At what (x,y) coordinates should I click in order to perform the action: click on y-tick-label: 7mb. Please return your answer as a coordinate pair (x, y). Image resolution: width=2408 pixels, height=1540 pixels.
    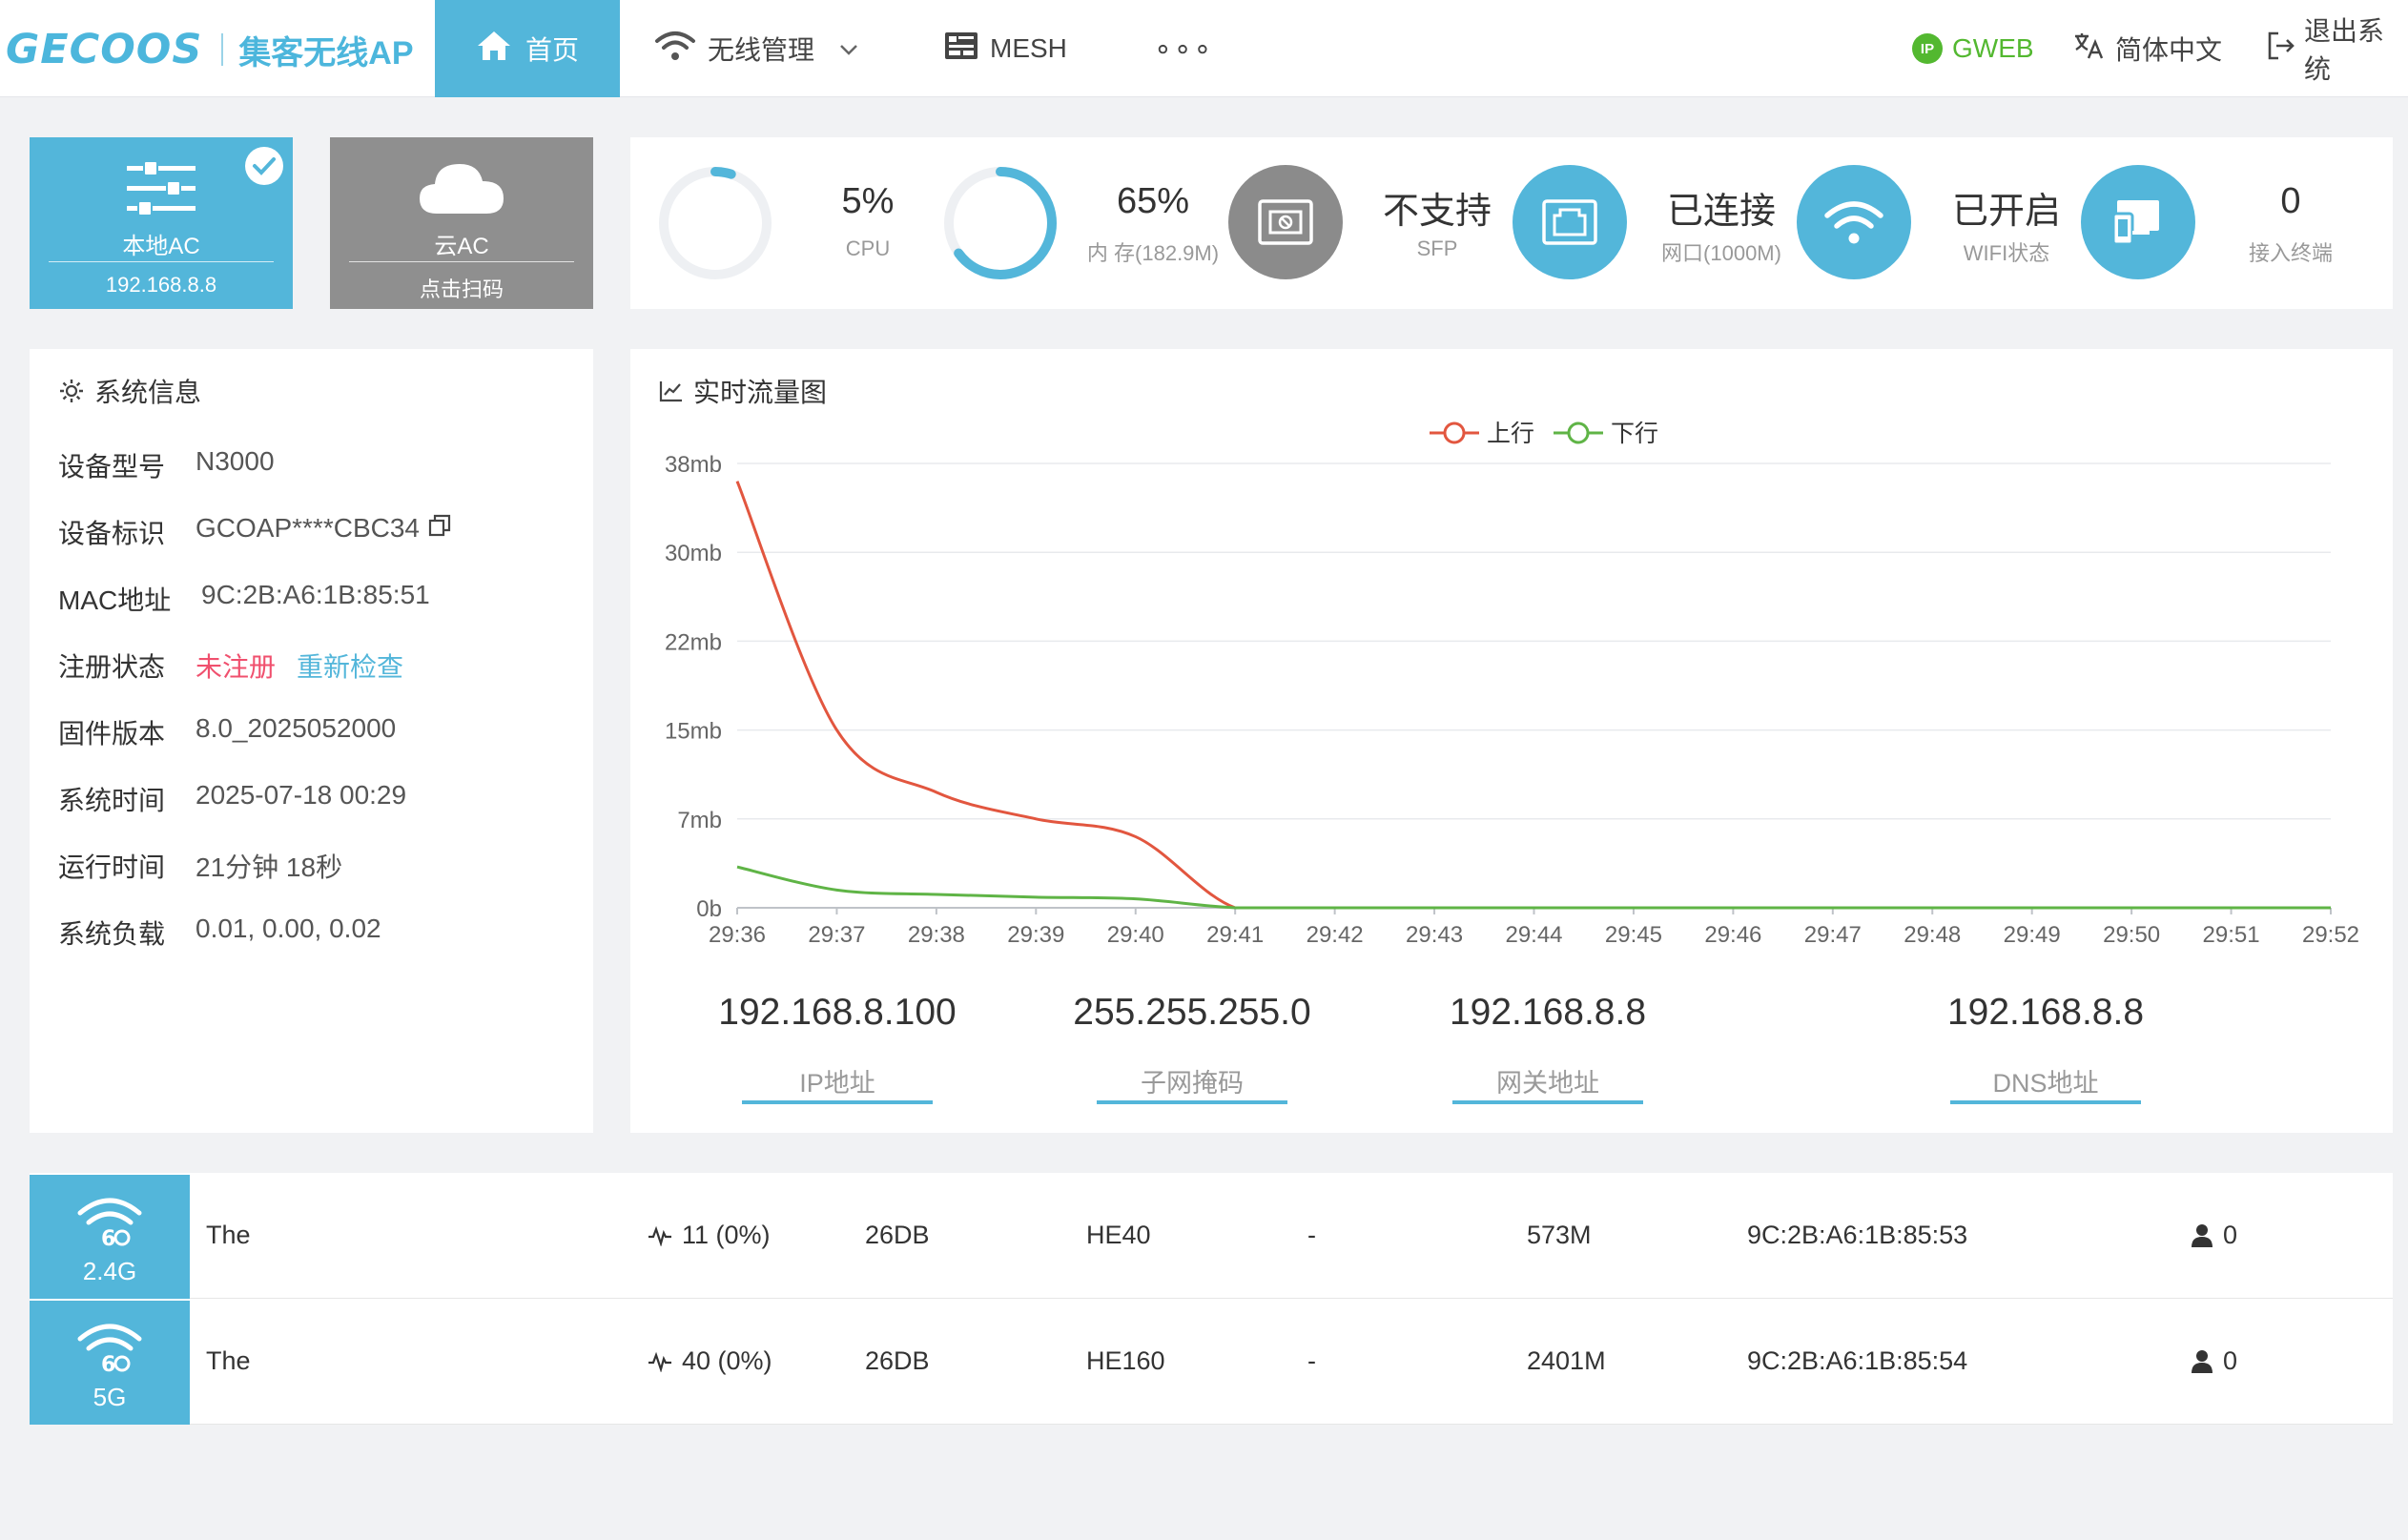
    Looking at the image, I should click on (699, 820).